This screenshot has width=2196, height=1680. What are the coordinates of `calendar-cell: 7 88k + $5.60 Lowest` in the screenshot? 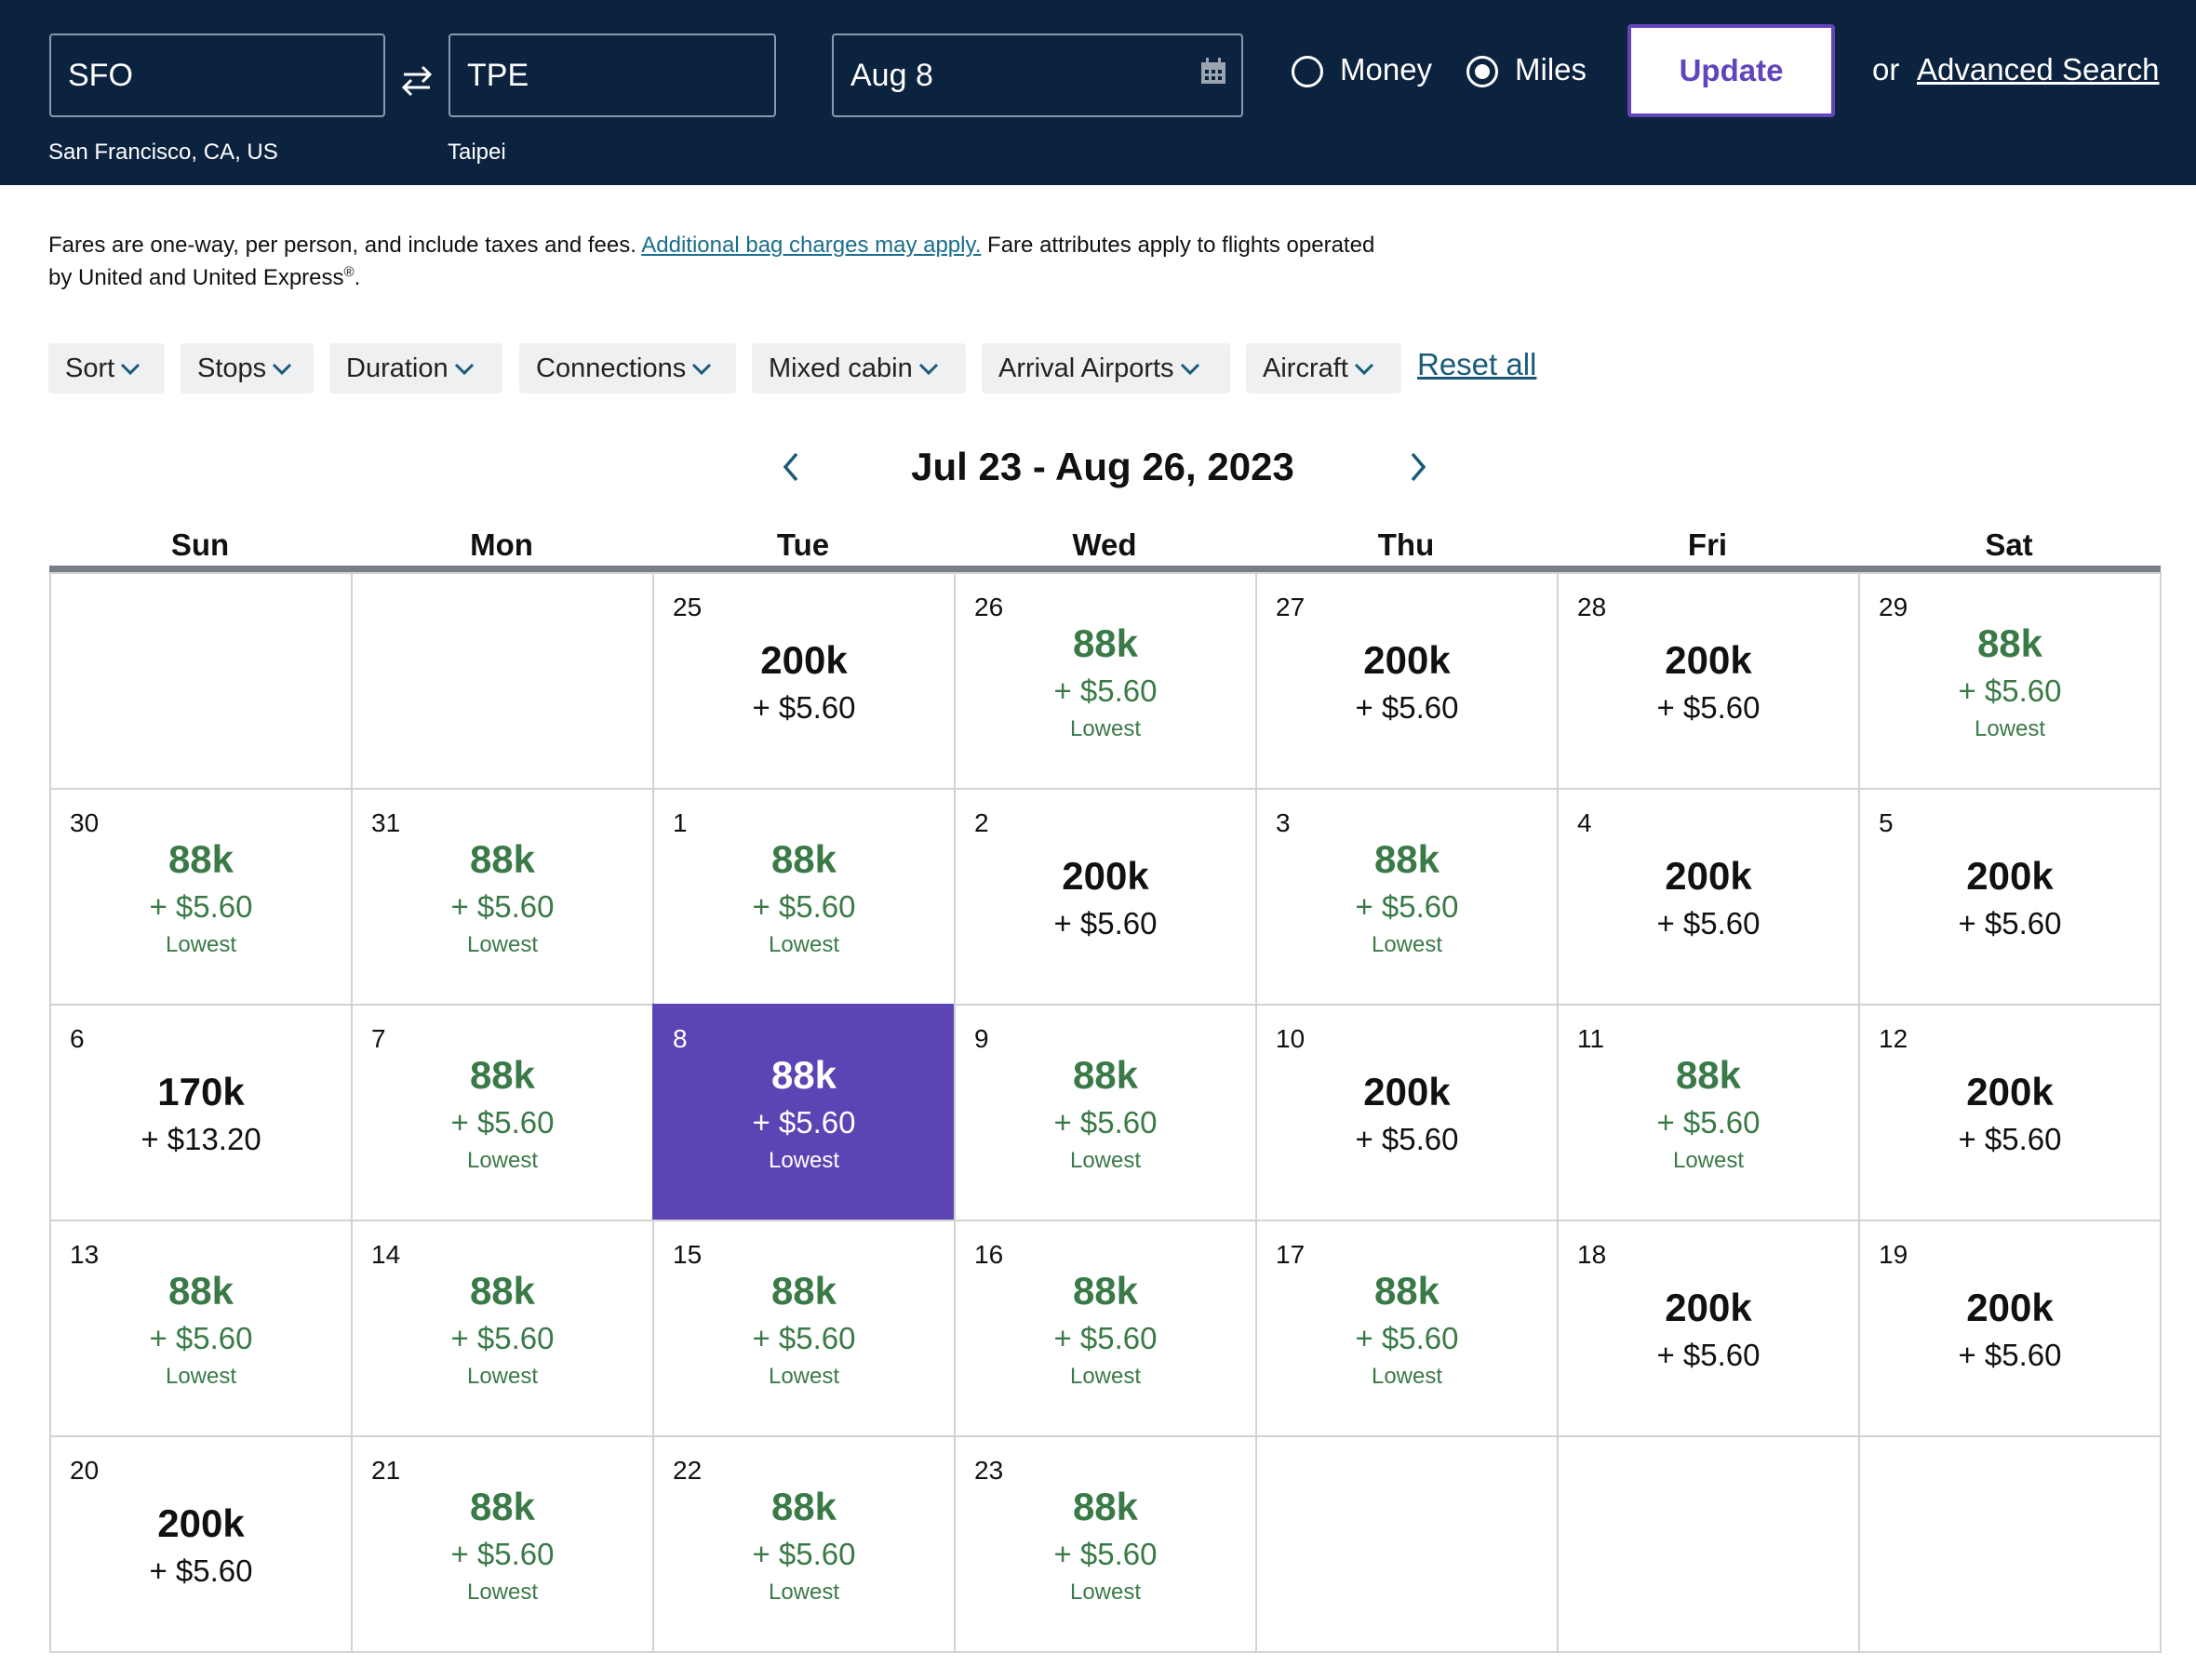 It's located at (502, 1112).